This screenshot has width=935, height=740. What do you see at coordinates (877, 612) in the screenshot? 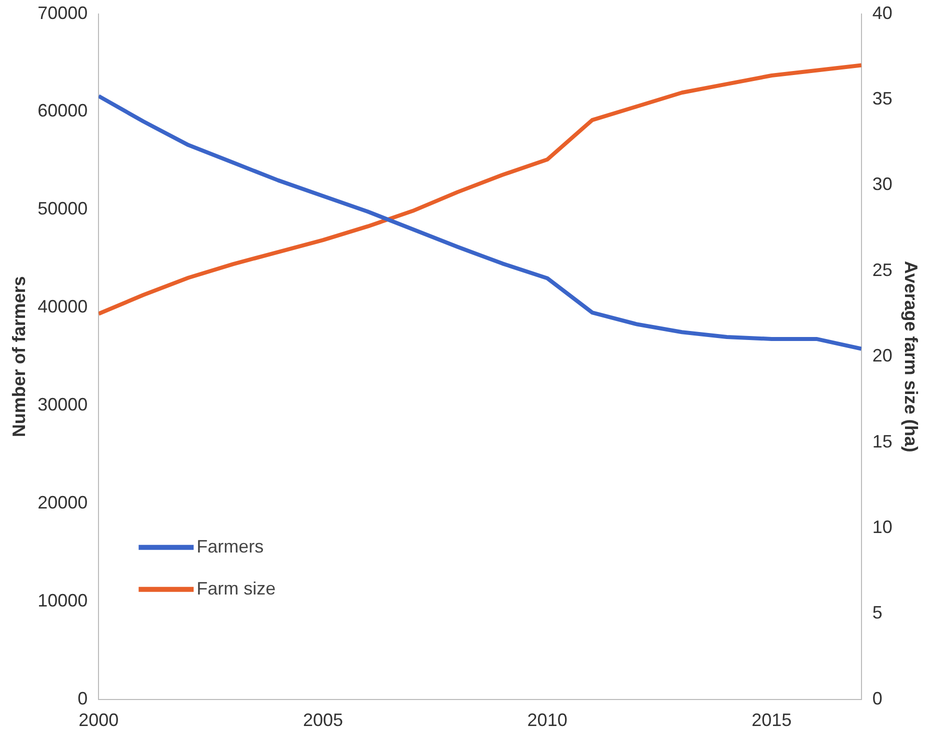
I see `y2-tick-label: 5` at bounding box center [877, 612].